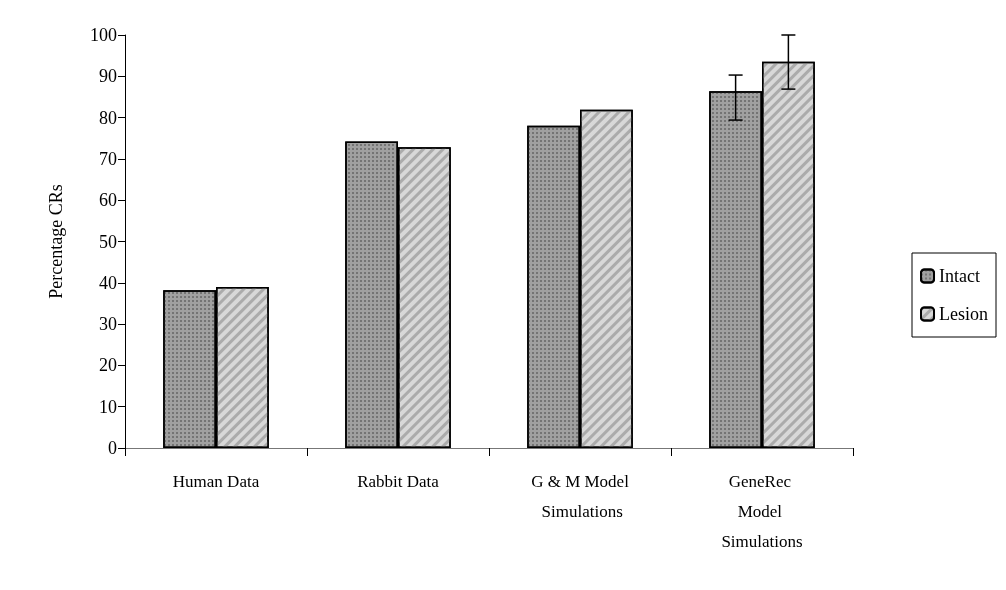 The image size is (1006, 590). What do you see at coordinates (216, 481) in the screenshot?
I see `x-tick-label: Human Data` at bounding box center [216, 481].